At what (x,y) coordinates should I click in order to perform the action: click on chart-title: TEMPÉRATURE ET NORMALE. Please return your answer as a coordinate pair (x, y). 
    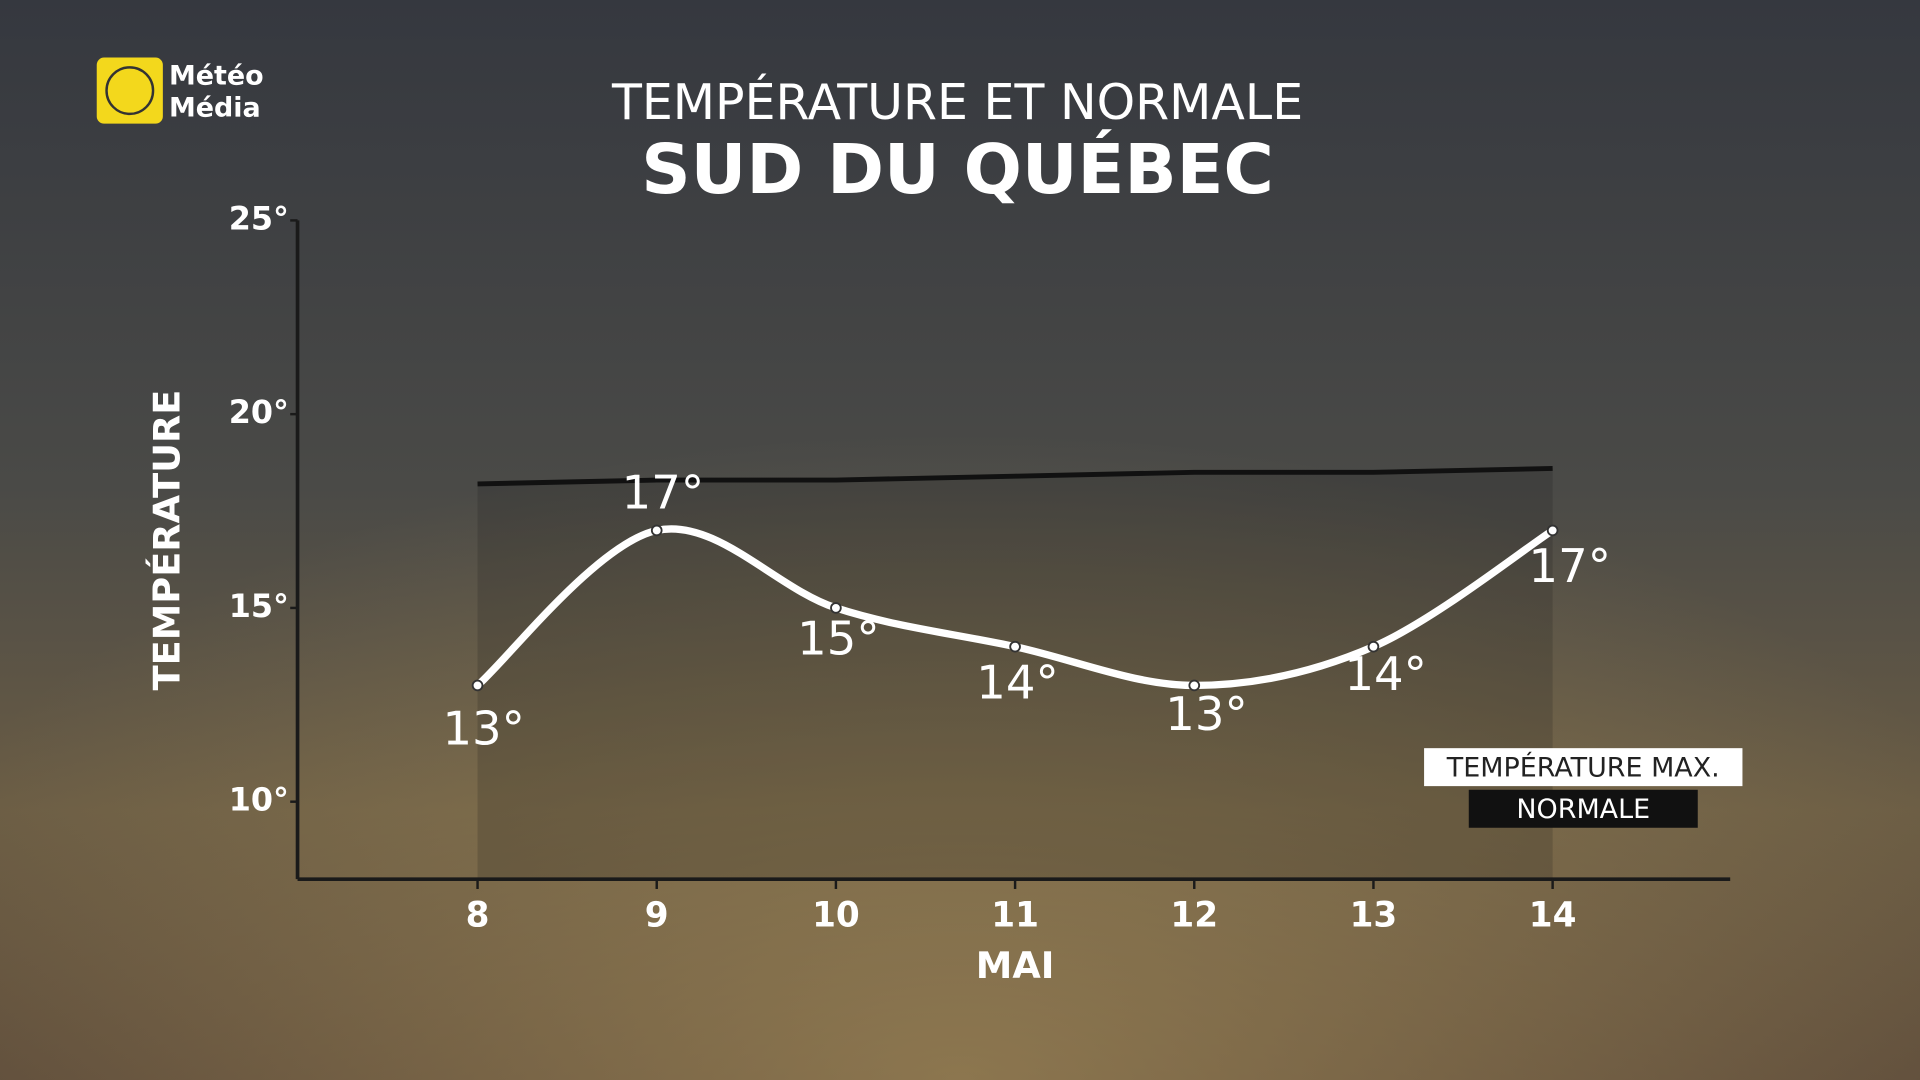
    Looking at the image, I should click on (957, 101).